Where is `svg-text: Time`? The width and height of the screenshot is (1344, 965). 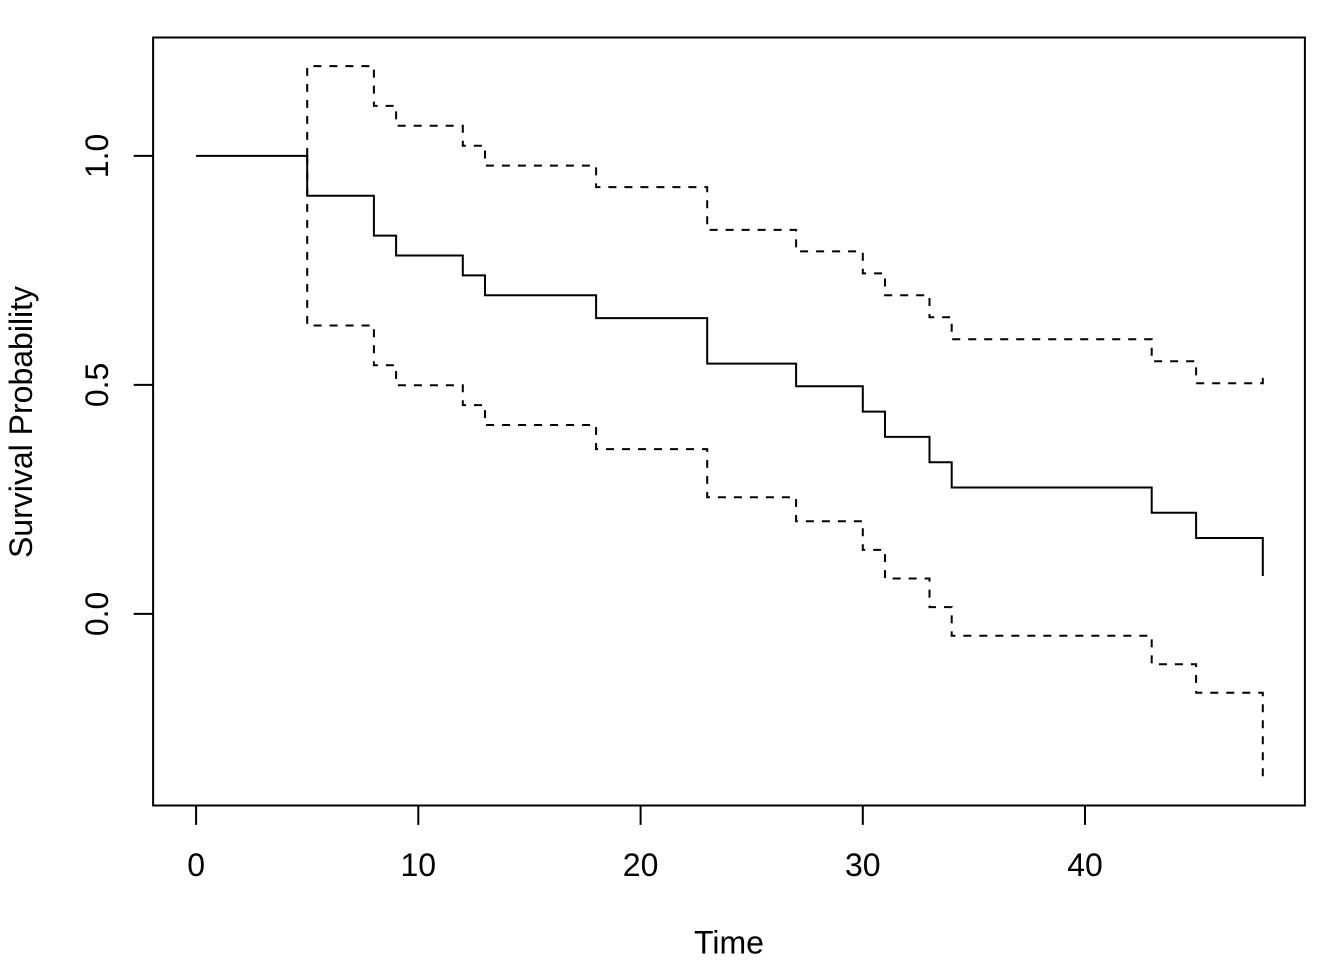 svg-text: Time is located at coordinates (729, 942).